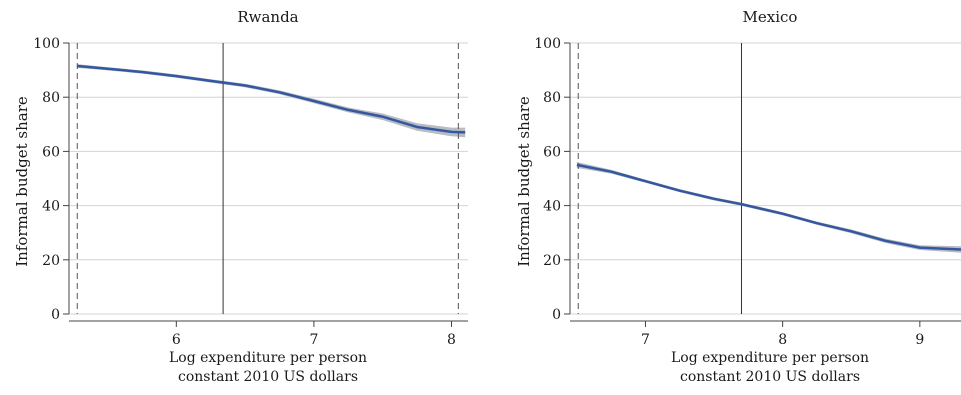 The image size is (961, 395). I want to click on chart-title: Mexico, so click(770, 17).